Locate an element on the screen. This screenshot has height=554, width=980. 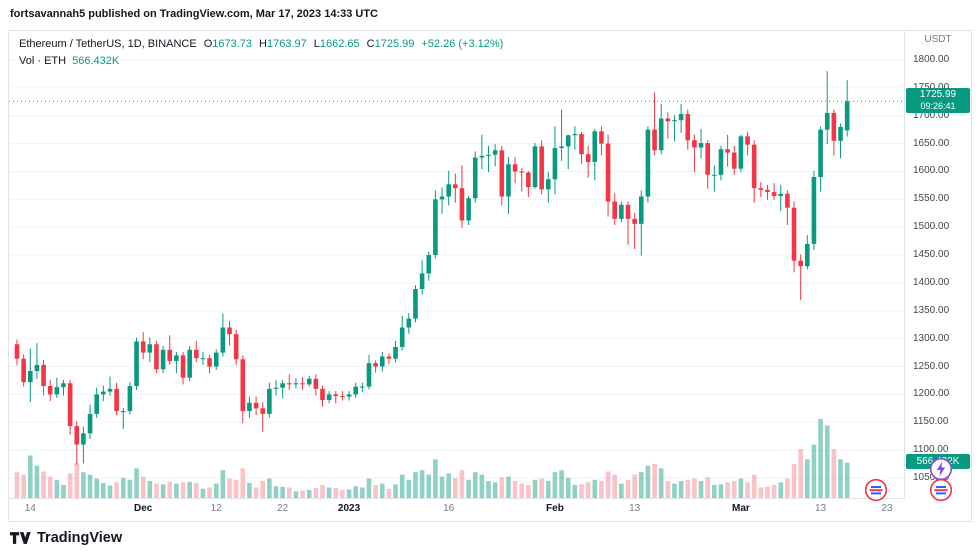
time-axis-label: 2023 is located at coordinates (349, 508).